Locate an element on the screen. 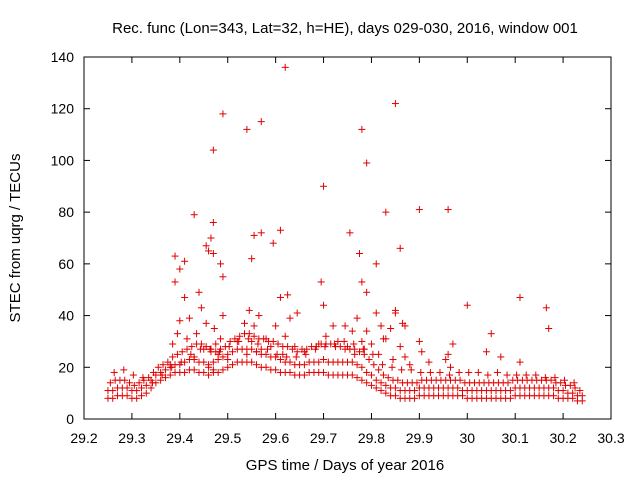 The width and height of the screenshot is (640, 480). y-tick-label: 40 is located at coordinates (66, 316).